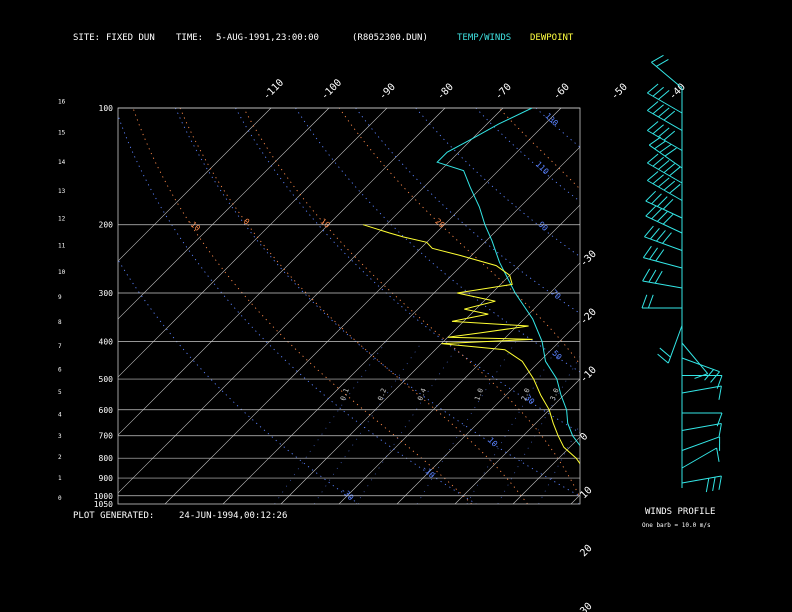 The image size is (792, 612). I want to click on pressure-tick-label: 500, so click(106, 379).